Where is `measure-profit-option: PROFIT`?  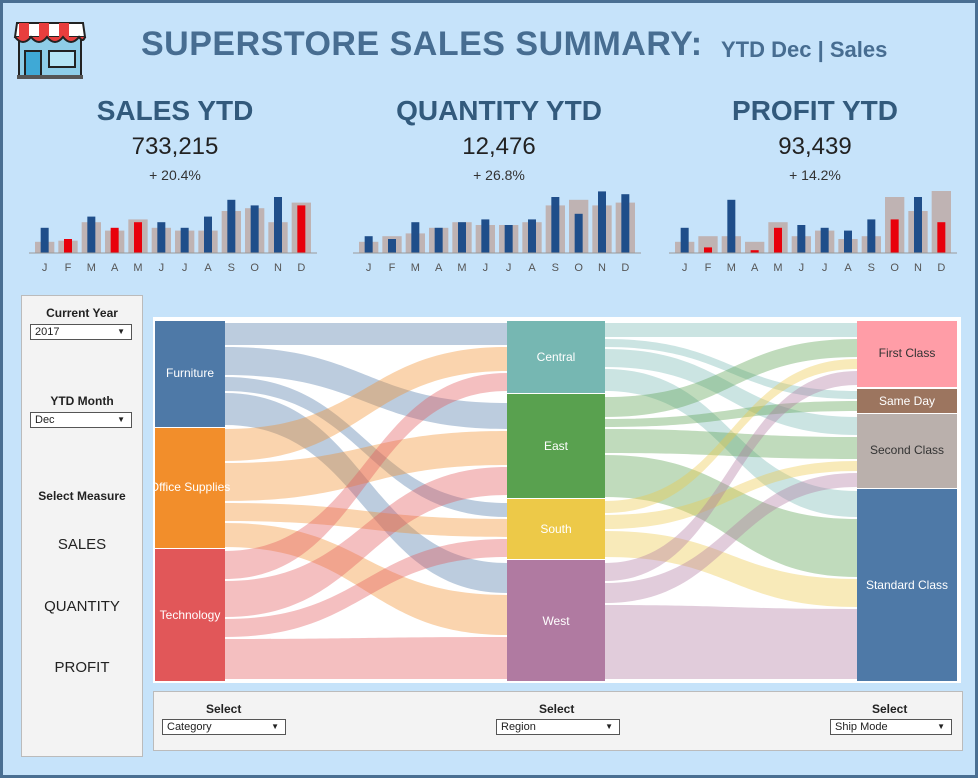 measure-profit-option: PROFIT is located at coordinates (82, 667).